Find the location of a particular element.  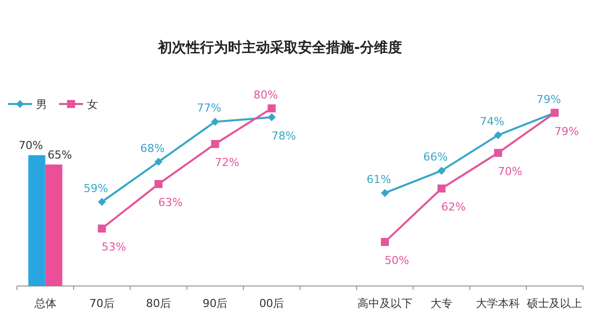

data-label: 61% is located at coordinates (379, 179).